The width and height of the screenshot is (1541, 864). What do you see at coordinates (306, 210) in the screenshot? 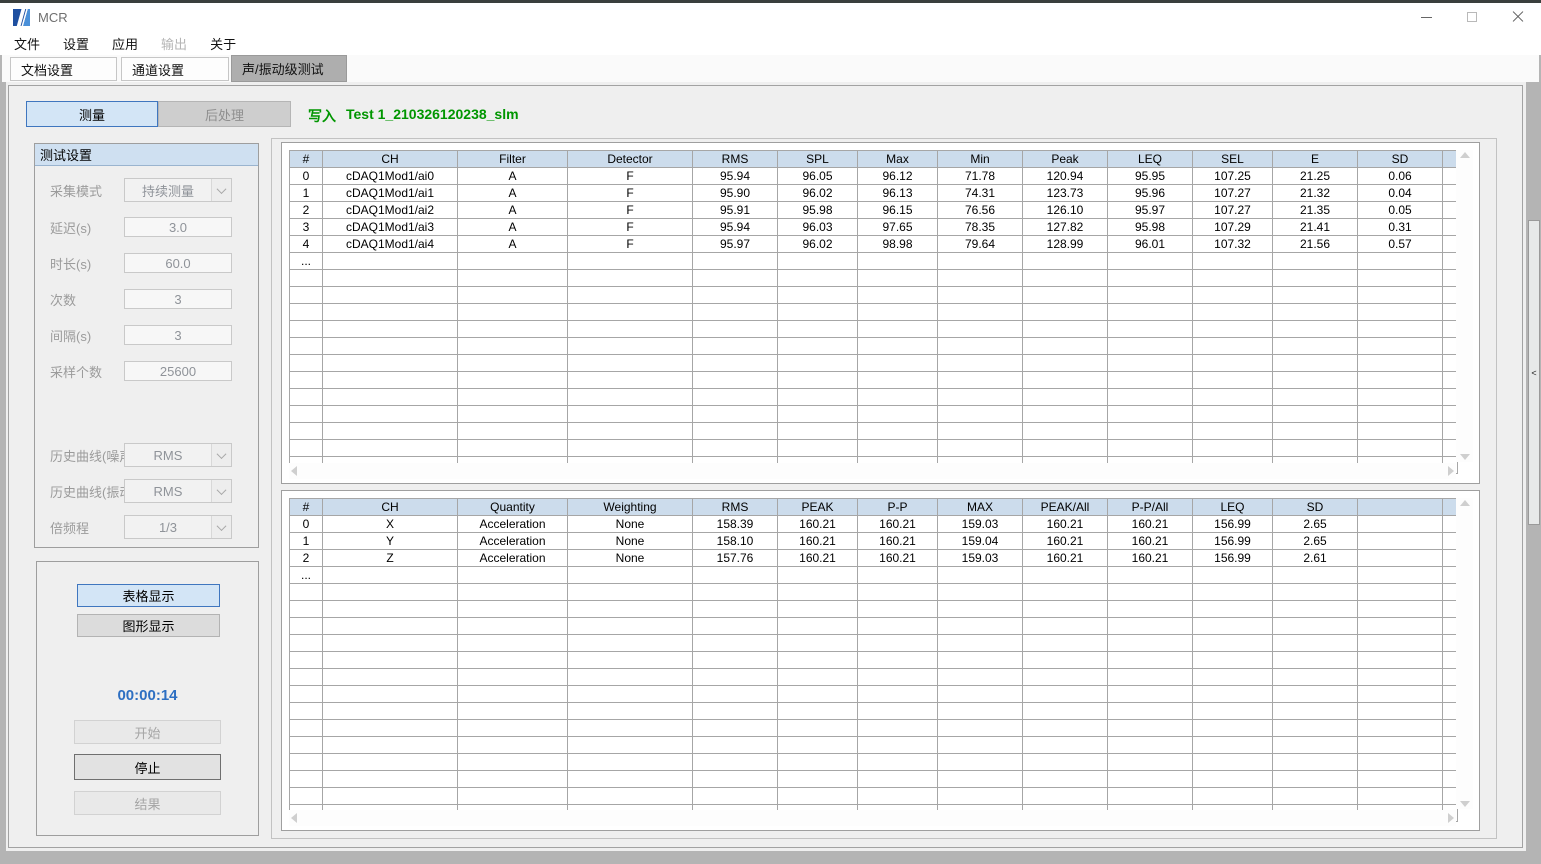
I see `cell: 2` at bounding box center [306, 210].